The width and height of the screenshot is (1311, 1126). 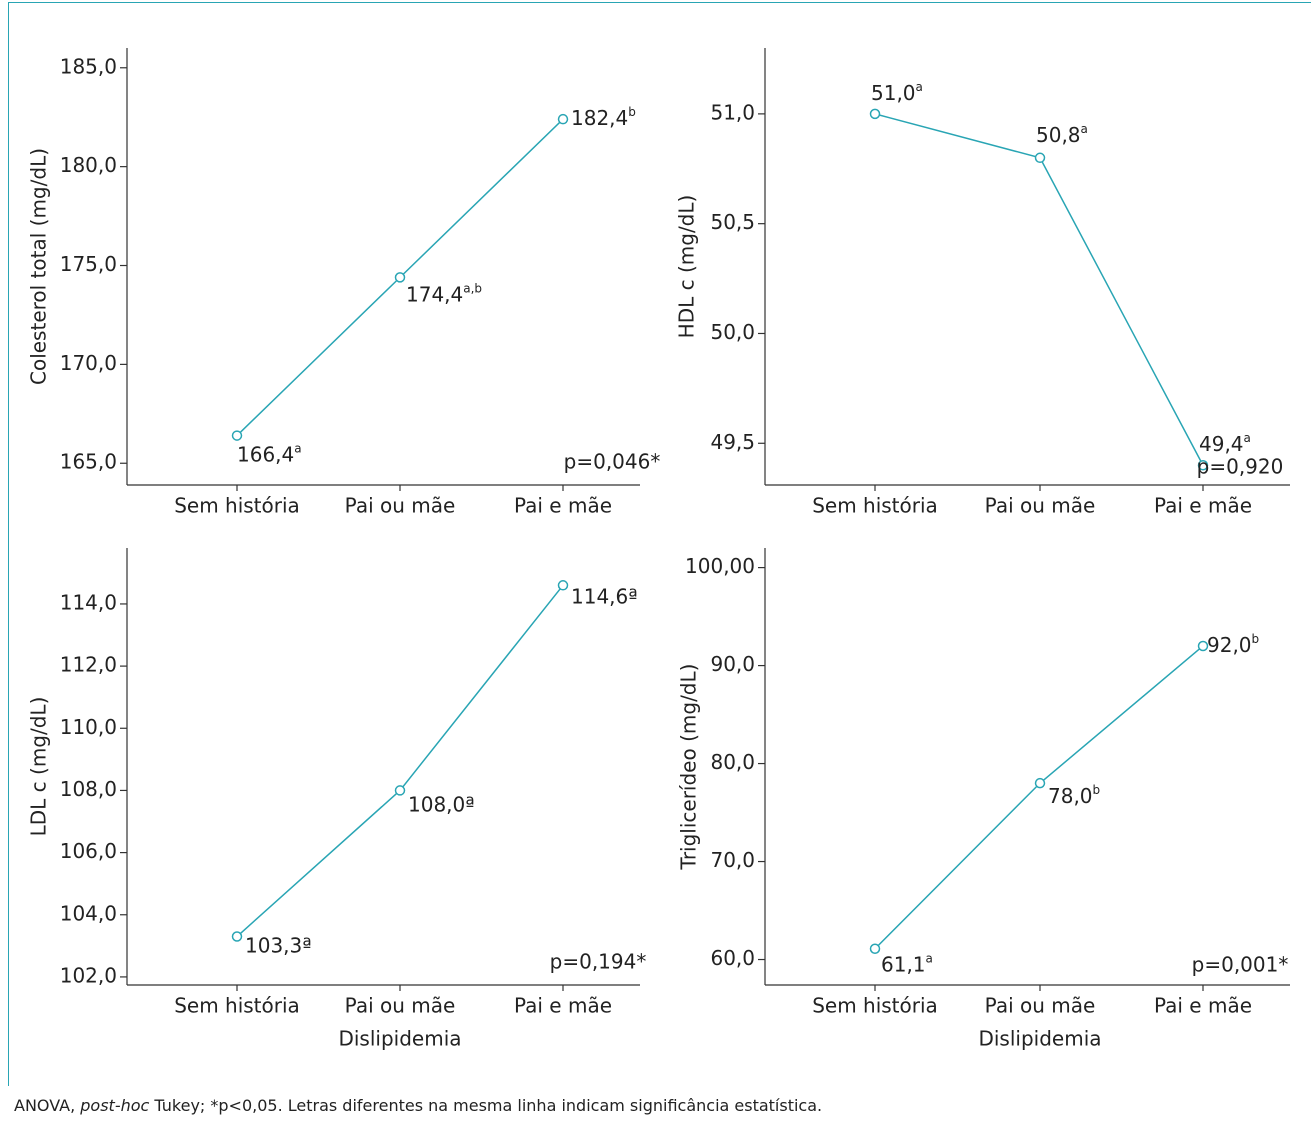 I want to click on value-label: 78,0b, so click(x=1074, y=795).